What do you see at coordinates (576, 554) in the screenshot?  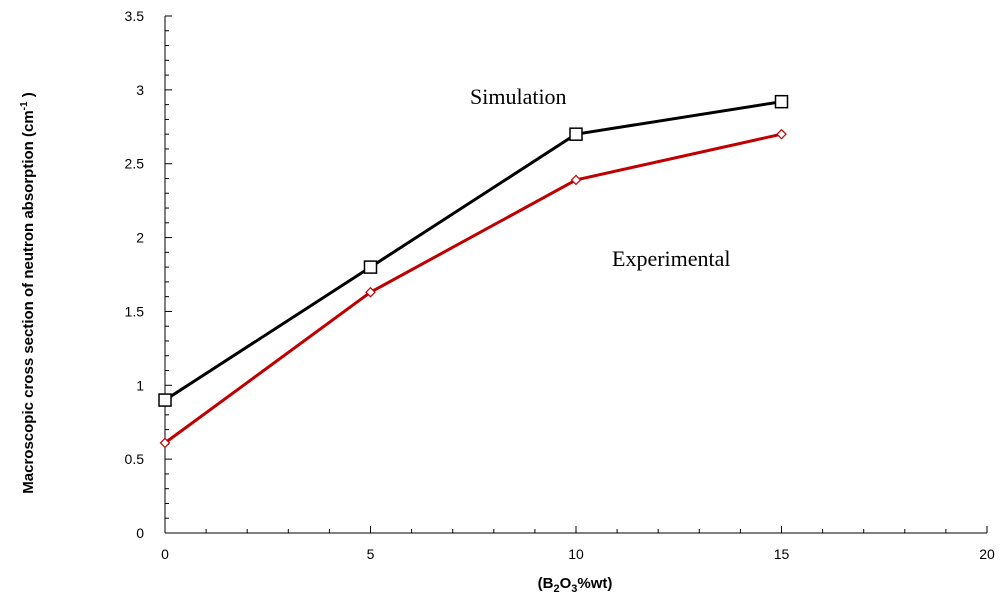 I see `x-tick-label: 10` at bounding box center [576, 554].